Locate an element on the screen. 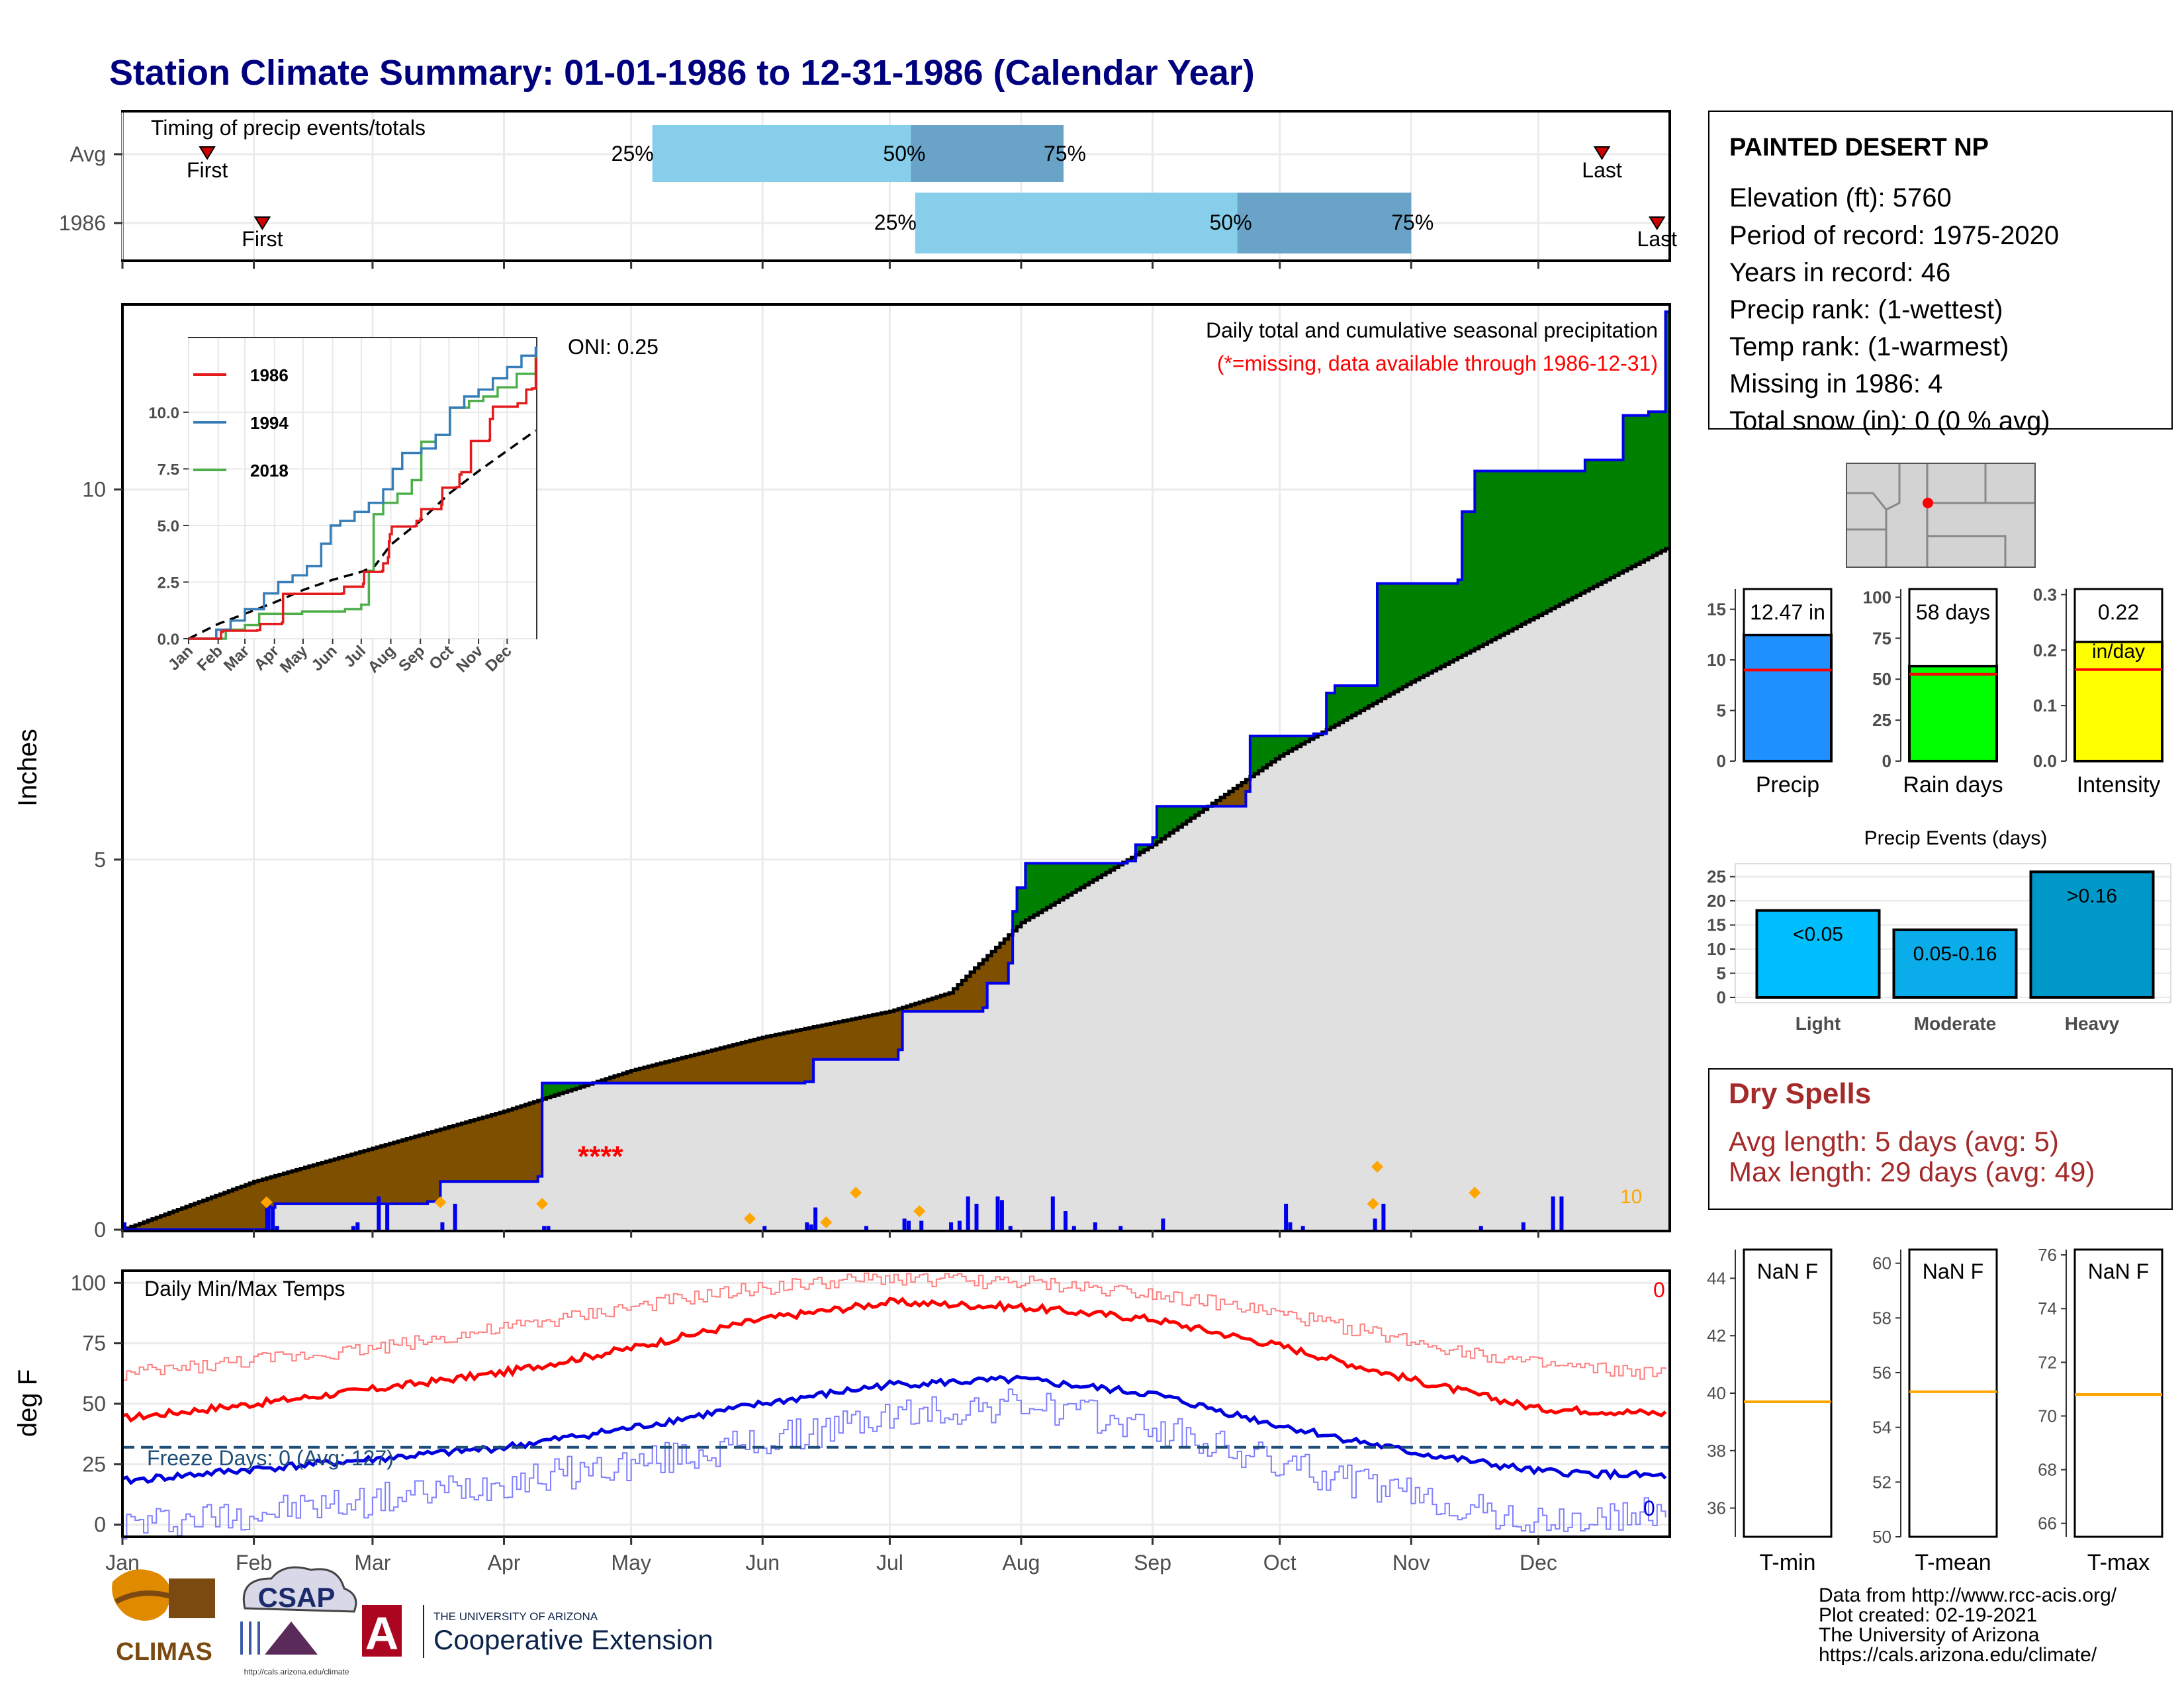 The width and height of the screenshot is (2184, 1691). inset-plot-area is located at coordinates (363, 488).